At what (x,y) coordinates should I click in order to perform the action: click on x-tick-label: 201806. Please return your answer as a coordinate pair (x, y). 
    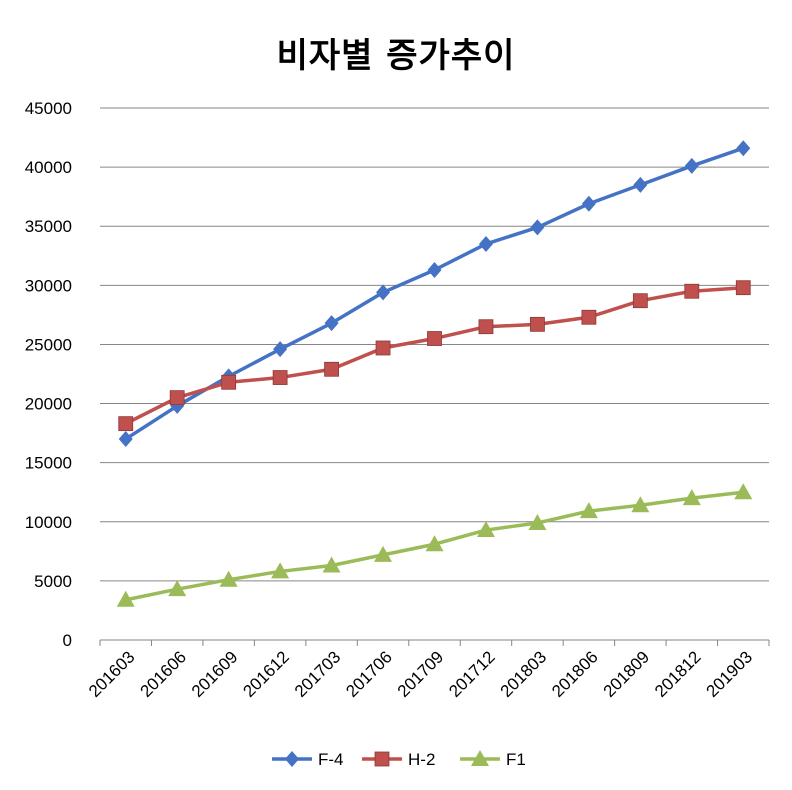
    Looking at the image, I should click on (575, 674).